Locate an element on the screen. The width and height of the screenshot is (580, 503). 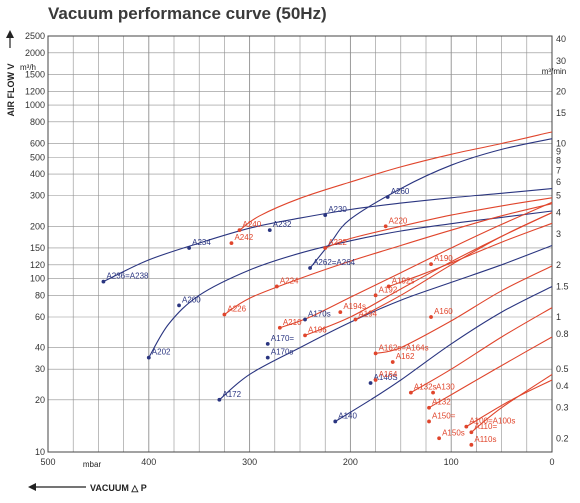
model-label: A234 is located at coordinates (201, 242).